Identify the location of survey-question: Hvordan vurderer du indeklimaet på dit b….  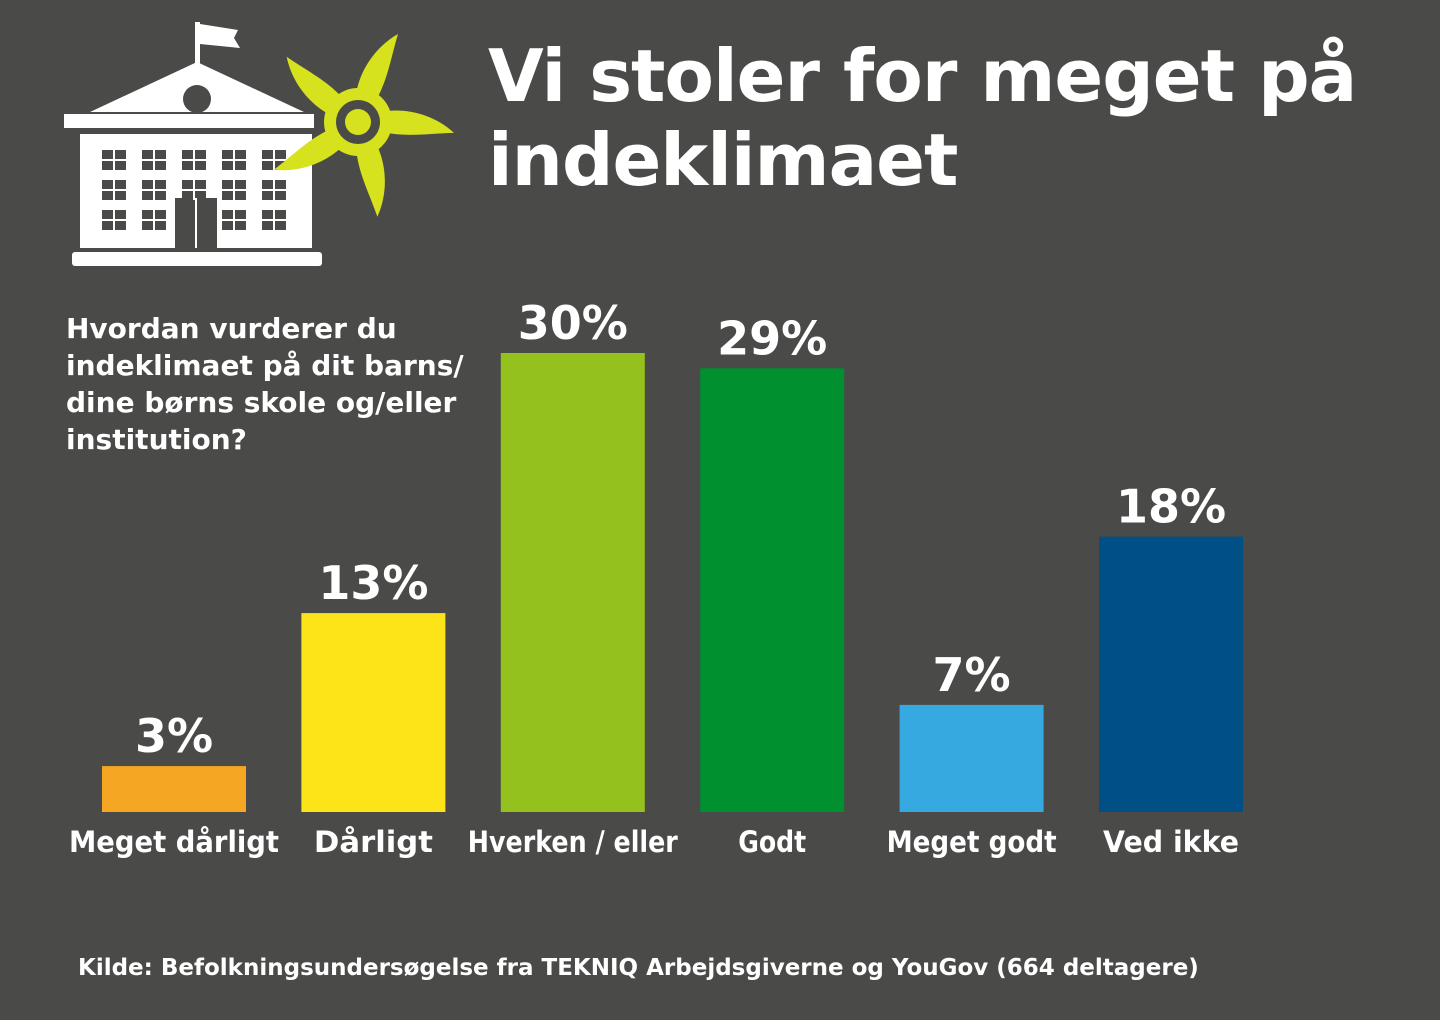
(265, 384).